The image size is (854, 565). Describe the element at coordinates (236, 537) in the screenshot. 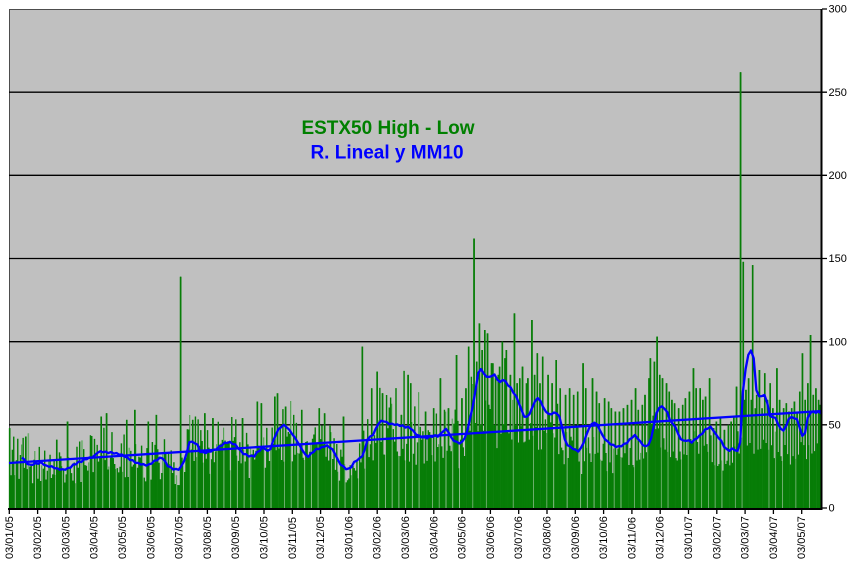

I see `svg-text: 03/09/05` at that location.